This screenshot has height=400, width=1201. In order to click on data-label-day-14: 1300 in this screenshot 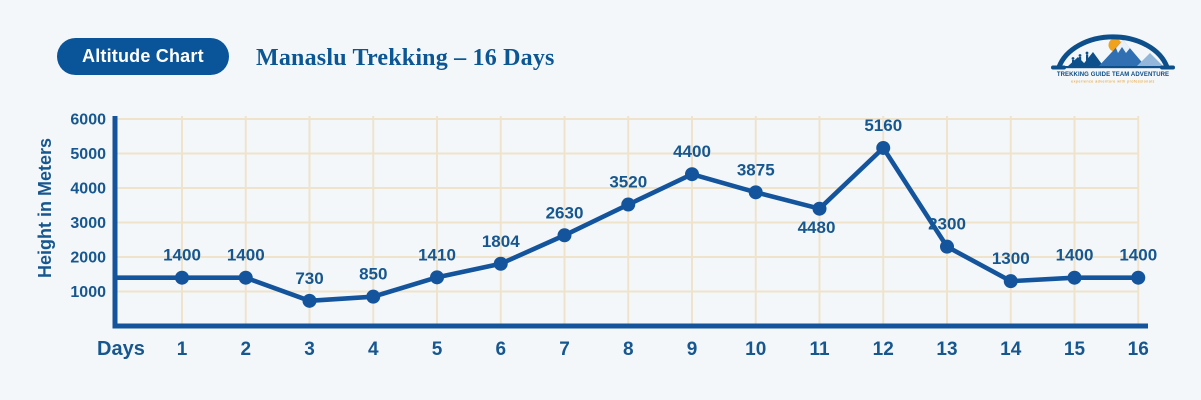, I will do `click(1011, 258)`.